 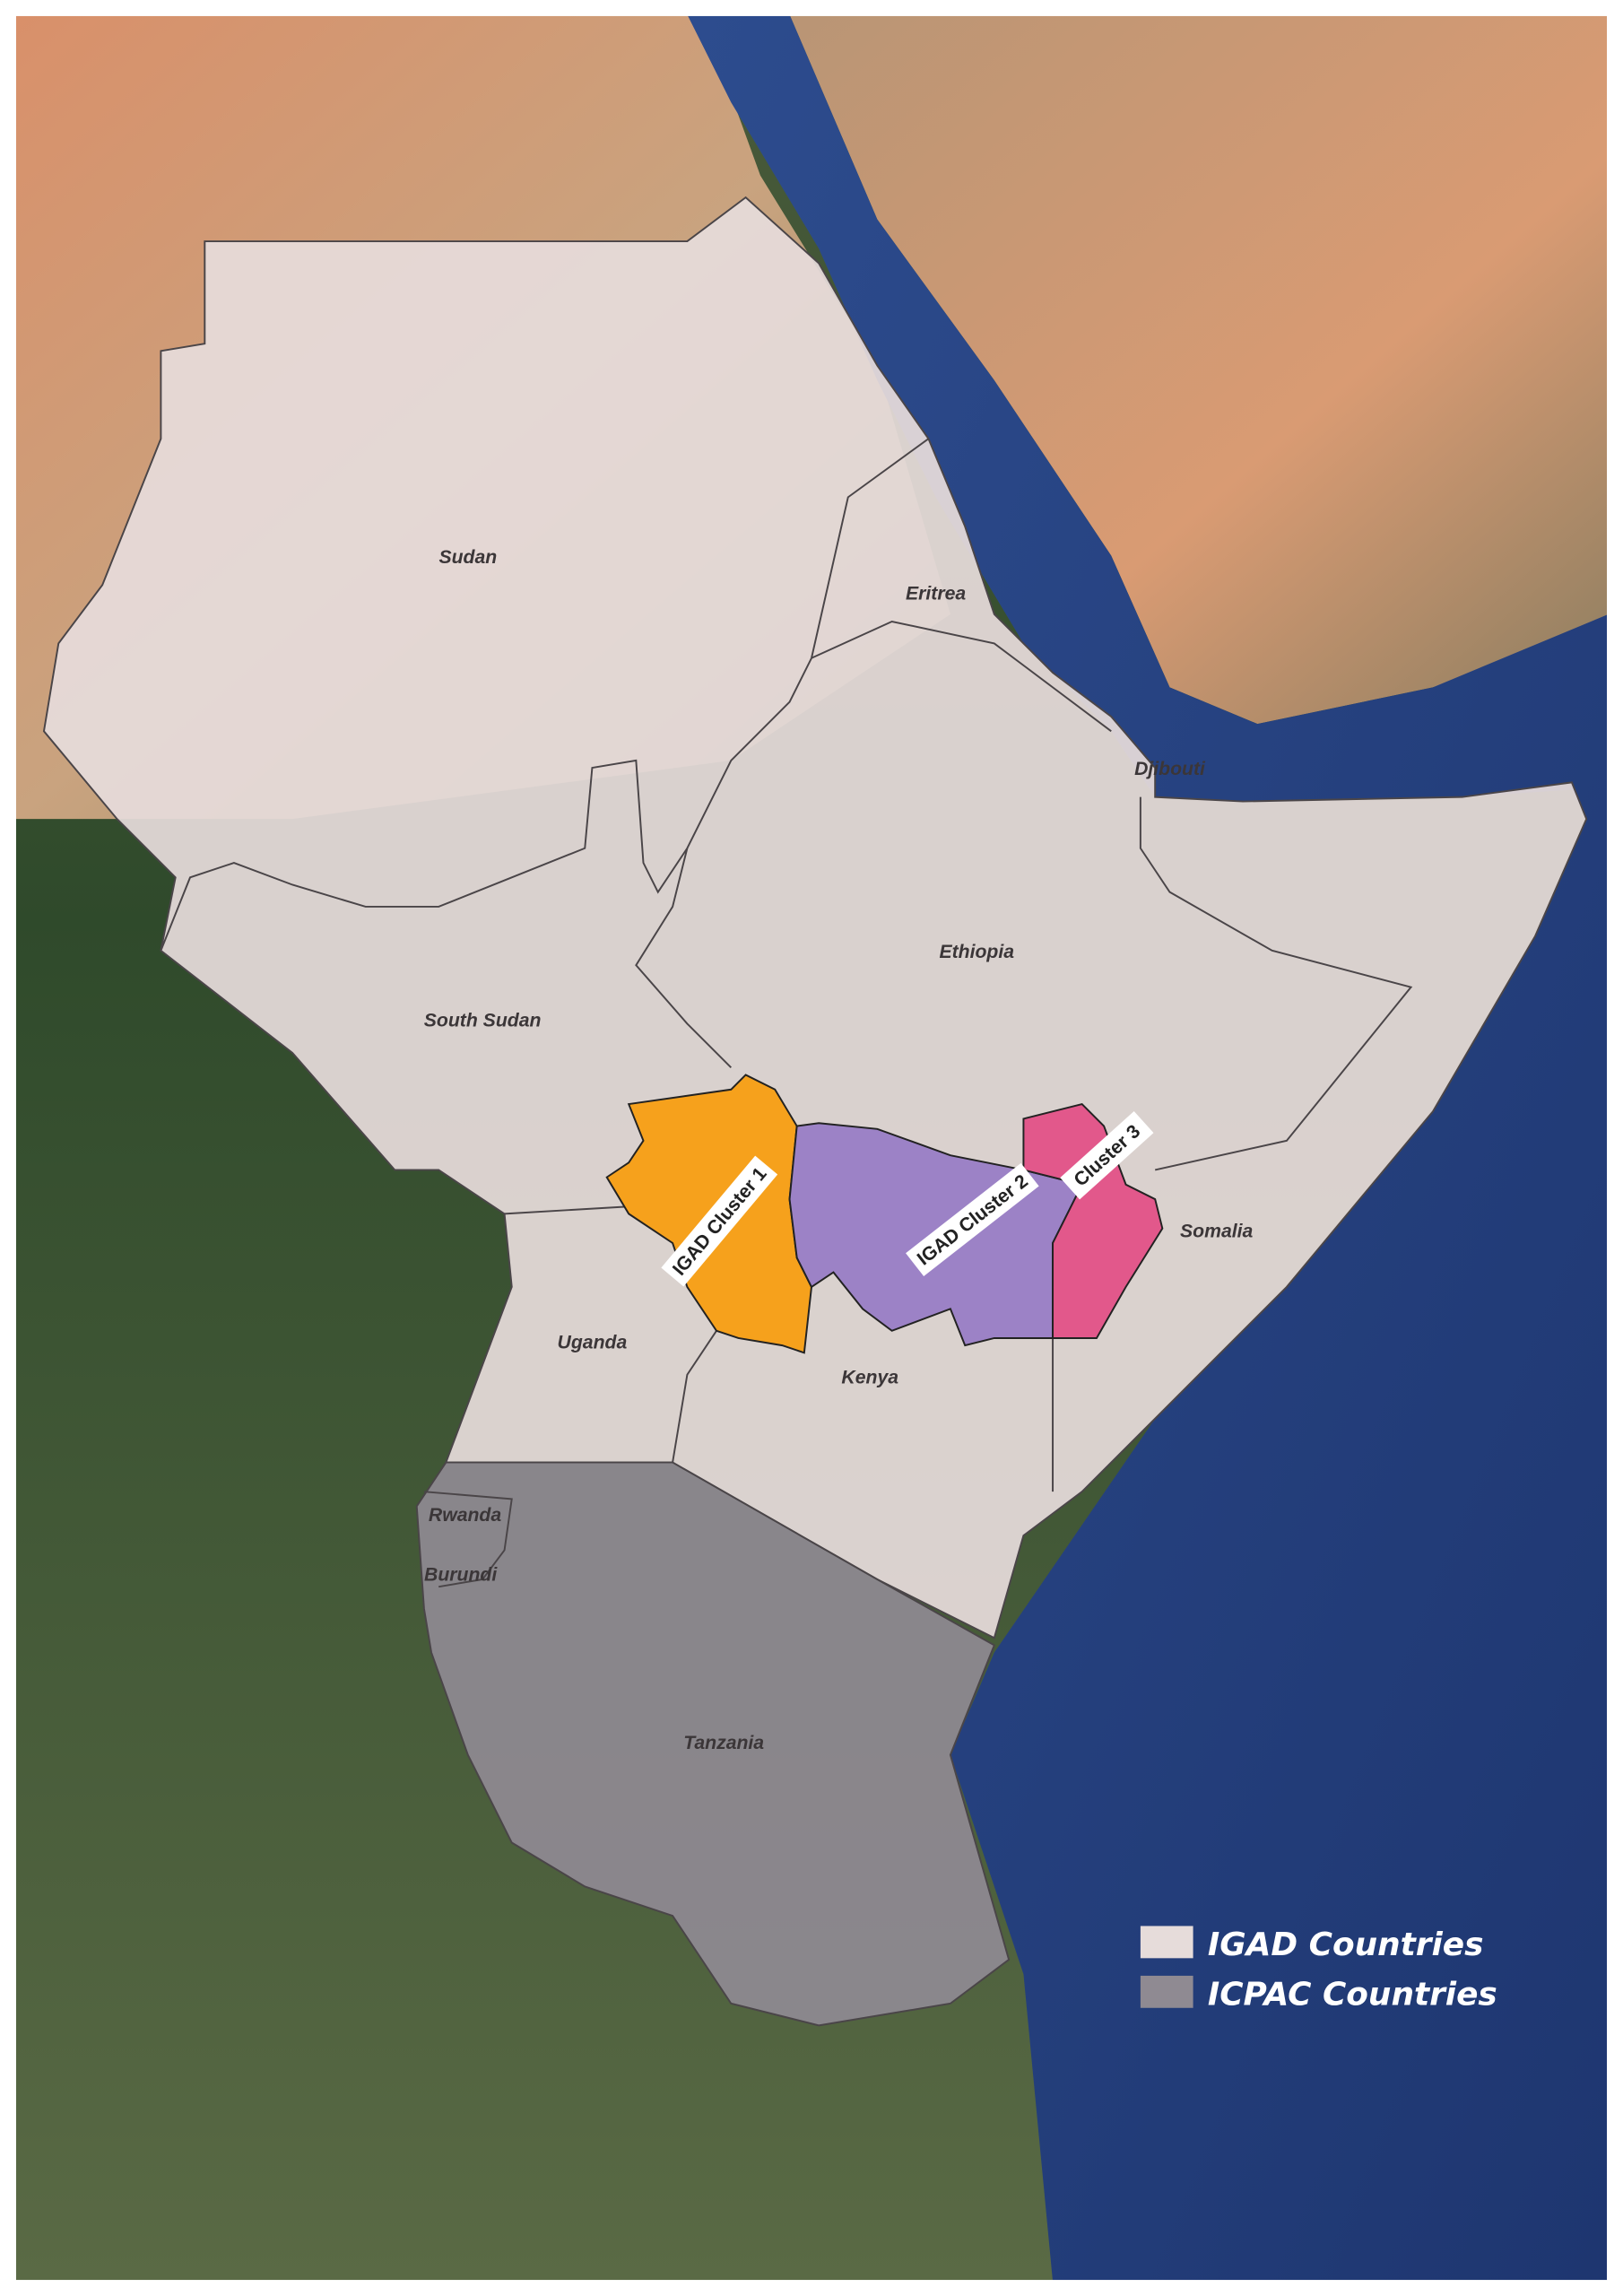 What do you see at coordinates (976, 952) in the screenshot?
I see `country-label: Ethiopia` at bounding box center [976, 952].